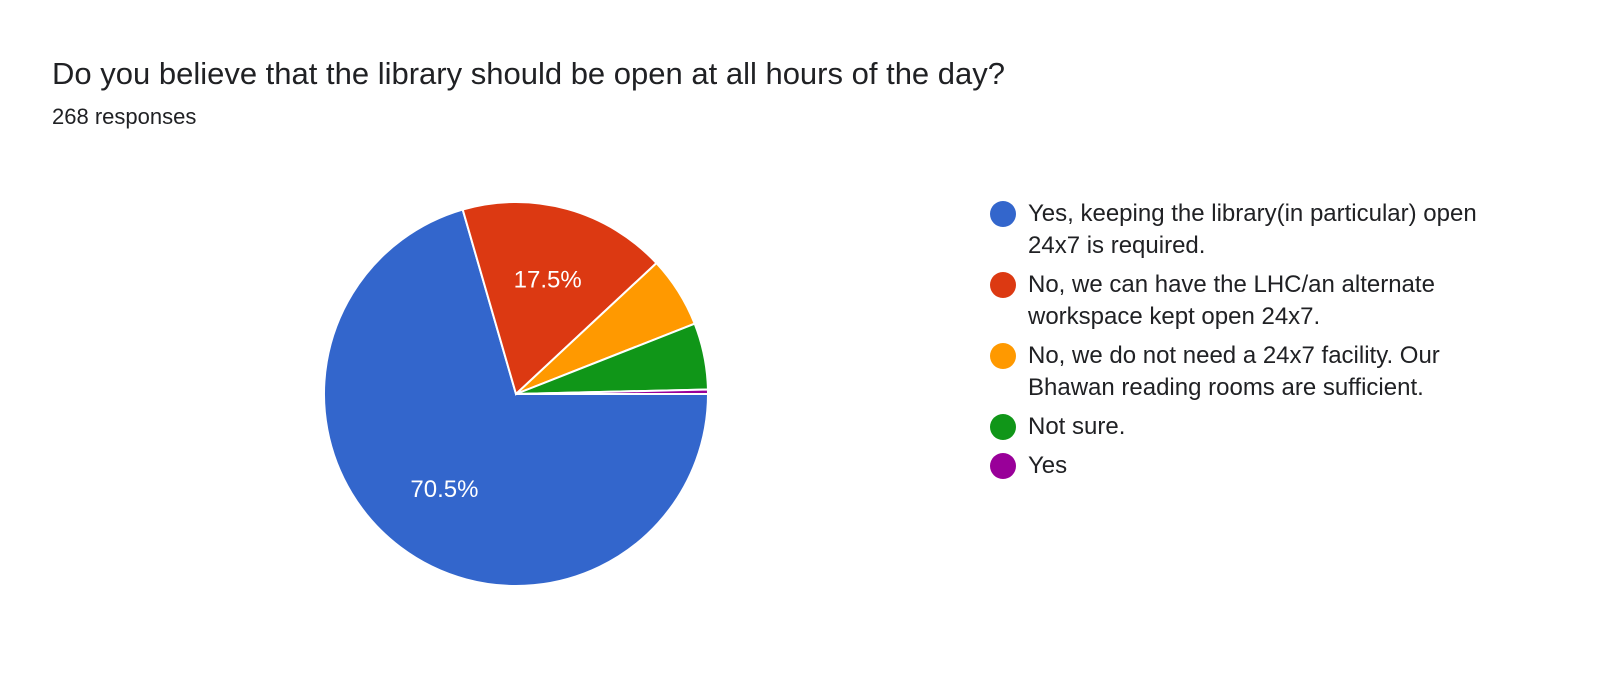 This screenshot has width=1600, height=673. I want to click on response-count: 268 responses, so click(124, 116).